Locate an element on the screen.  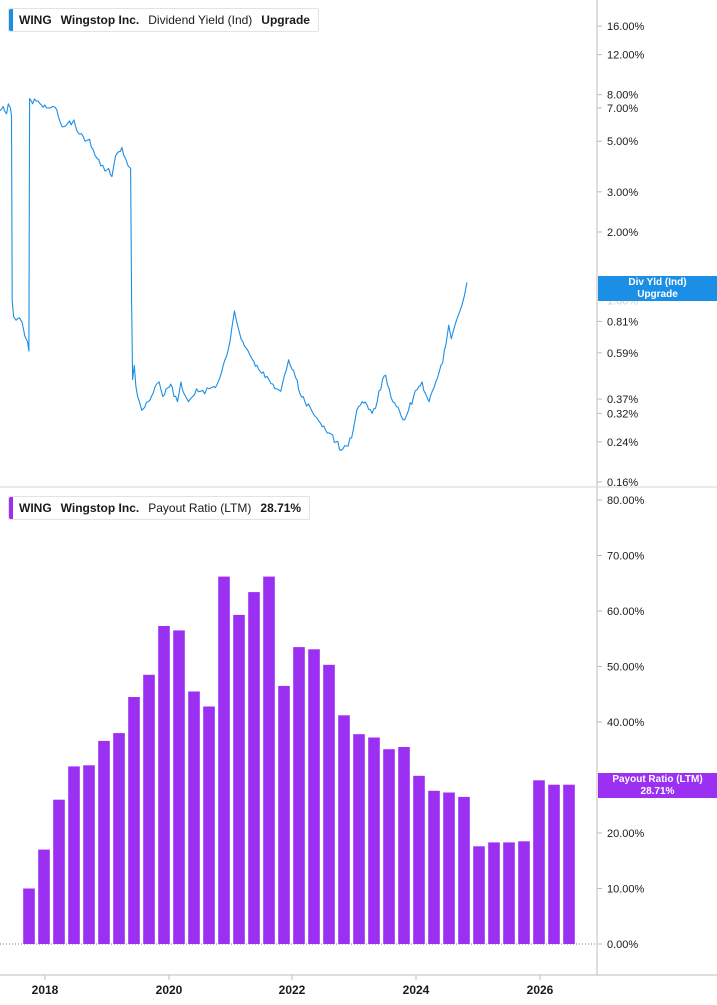
legend-metric: Payout Ratio (LTM) is located at coordinates (200, 508).